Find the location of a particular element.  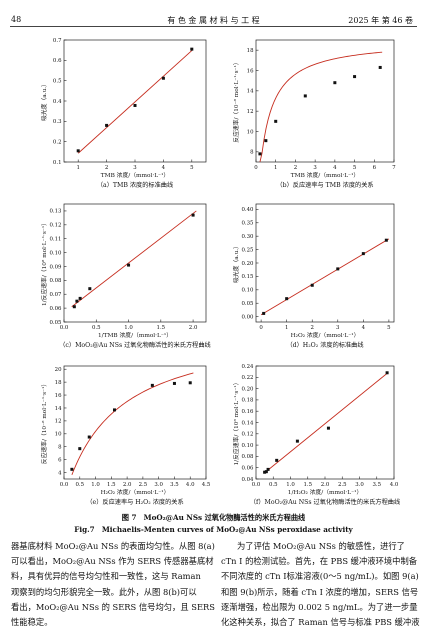

x-axis-label: 1/H₂O₂ 浓度/（mmol·L⁻¹） is located at coordinates (325, 492).